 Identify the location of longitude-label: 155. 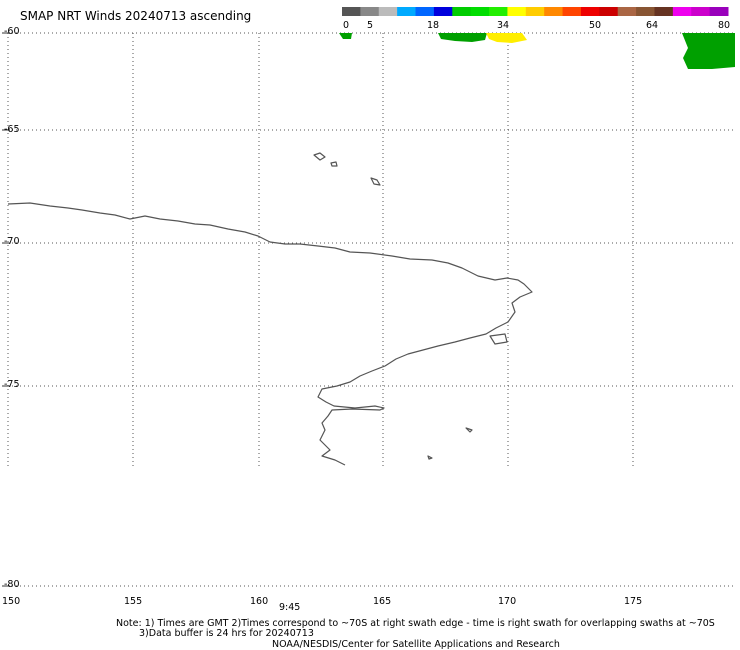
(133, 601).